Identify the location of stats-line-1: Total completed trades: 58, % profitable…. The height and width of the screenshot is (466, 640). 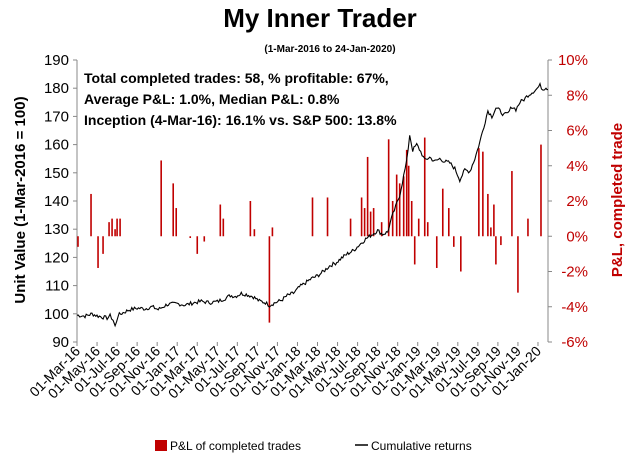
(236, 78).